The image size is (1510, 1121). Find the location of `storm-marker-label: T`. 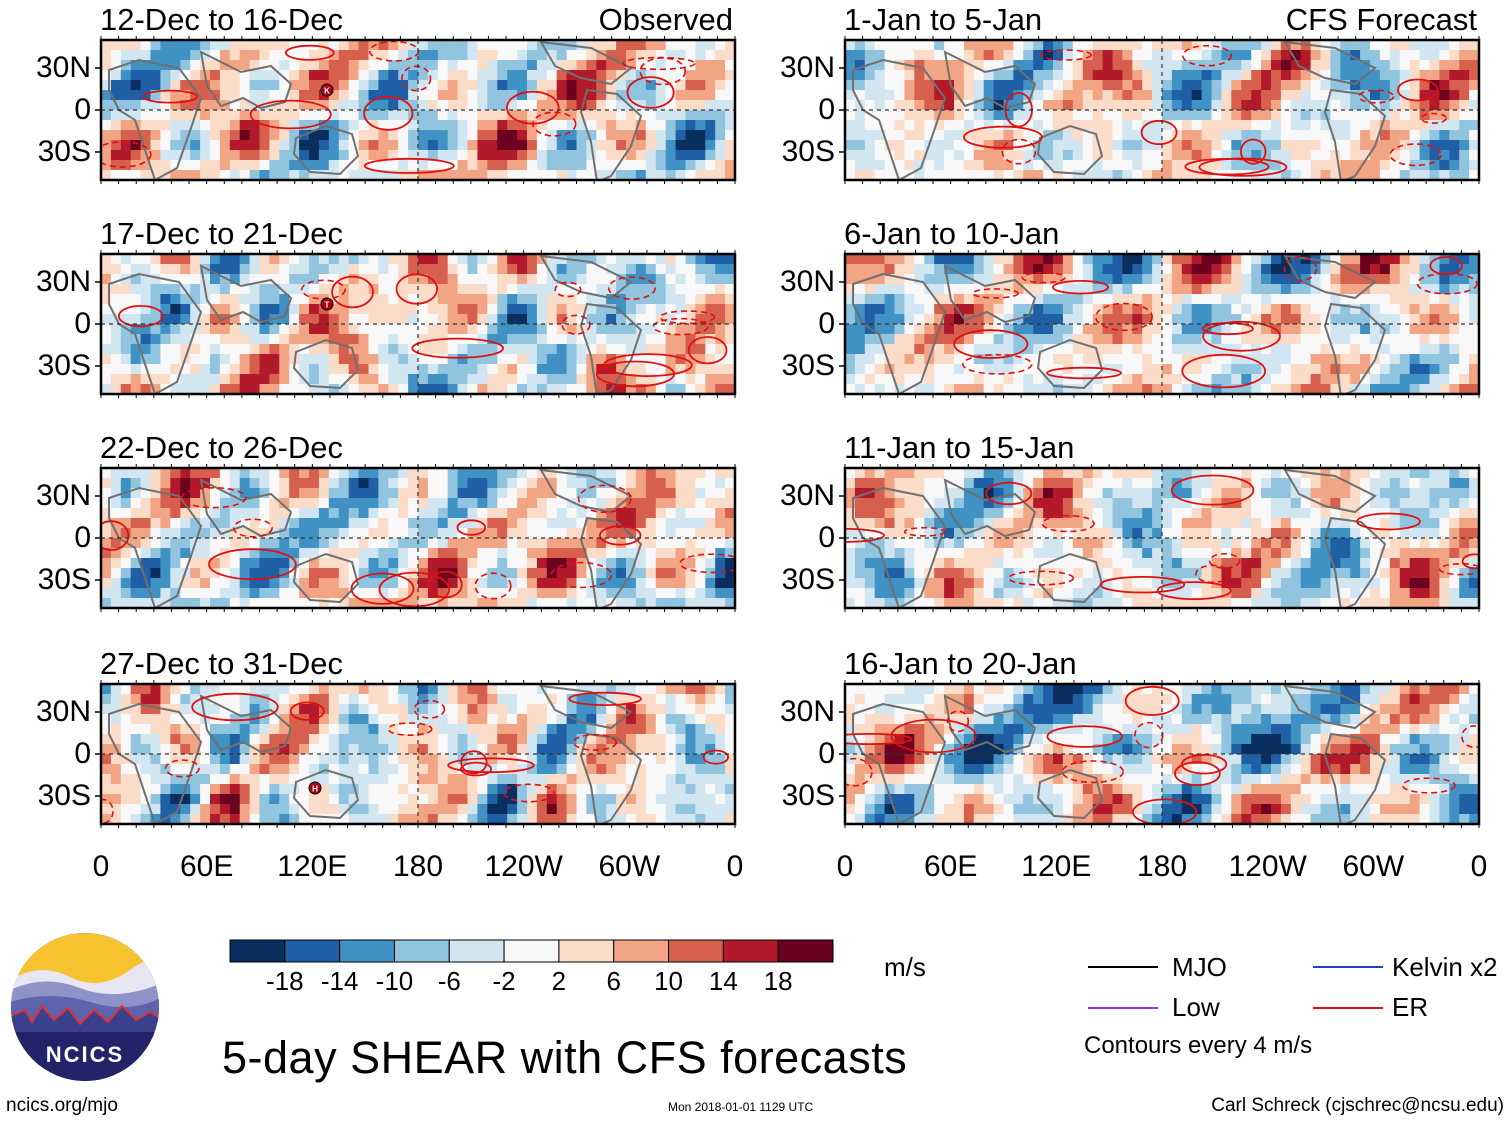

storm-marker-label: T is located at coordinates (327, 305).